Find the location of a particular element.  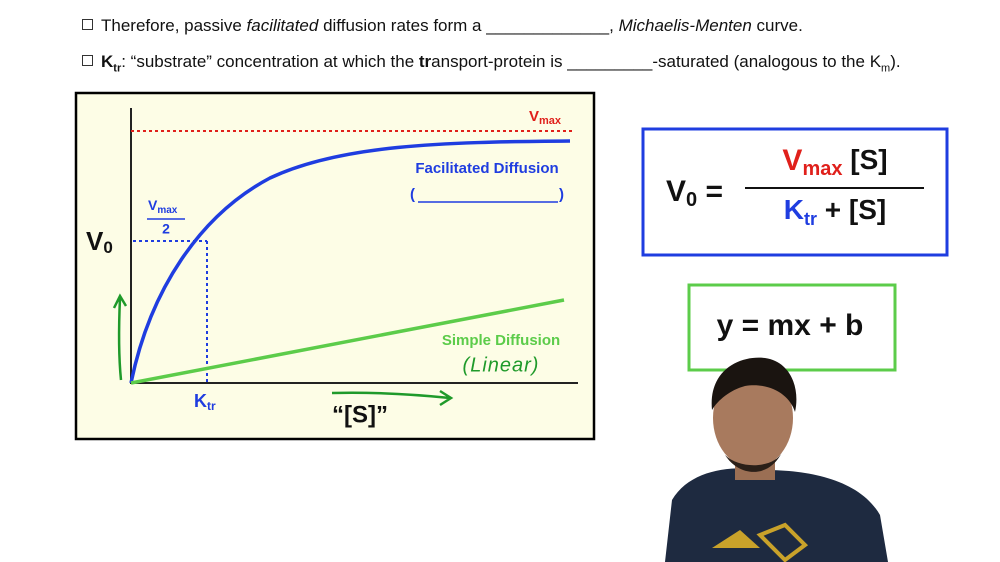

ktr-label: Ktr is located at coordinates (205, 402).